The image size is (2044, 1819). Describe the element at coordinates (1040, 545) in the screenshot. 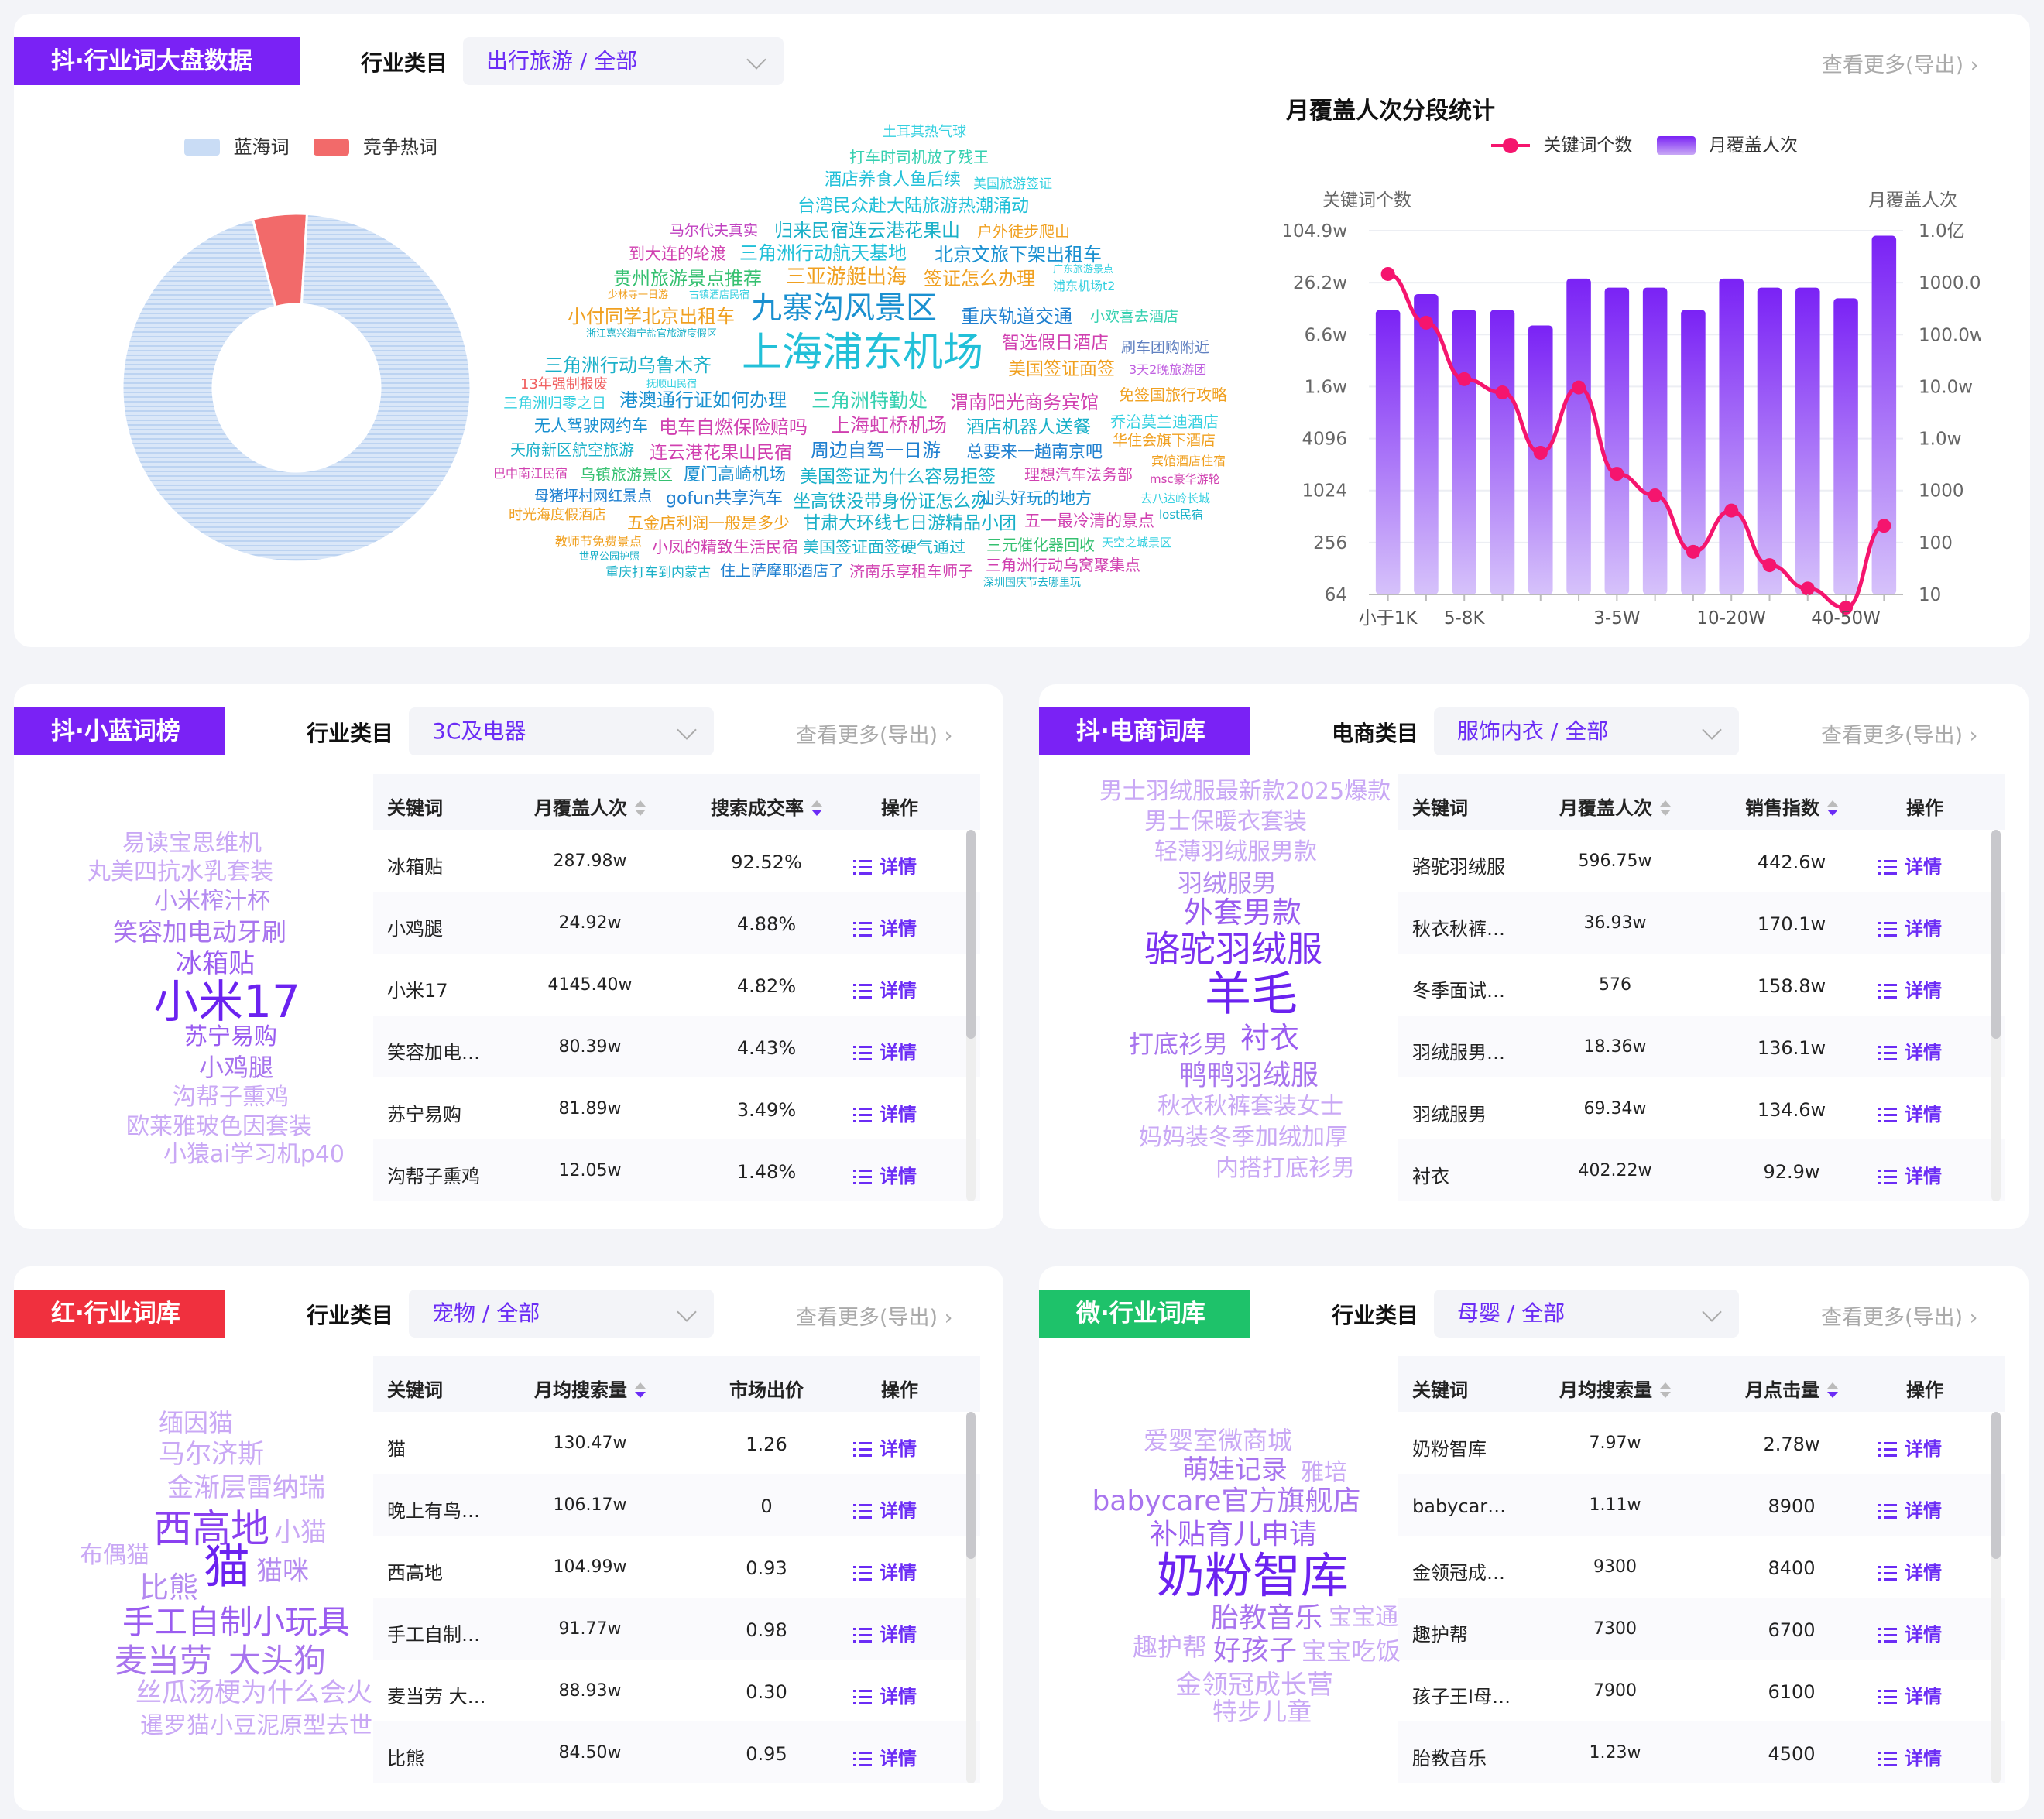

I see `cloud-word: 三元催化器回收` at that location.